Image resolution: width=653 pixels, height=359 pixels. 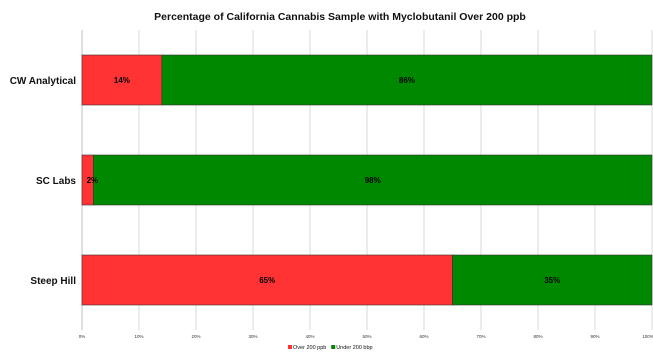 I want to click on data-label: 86%, so click(x=407, y=80).